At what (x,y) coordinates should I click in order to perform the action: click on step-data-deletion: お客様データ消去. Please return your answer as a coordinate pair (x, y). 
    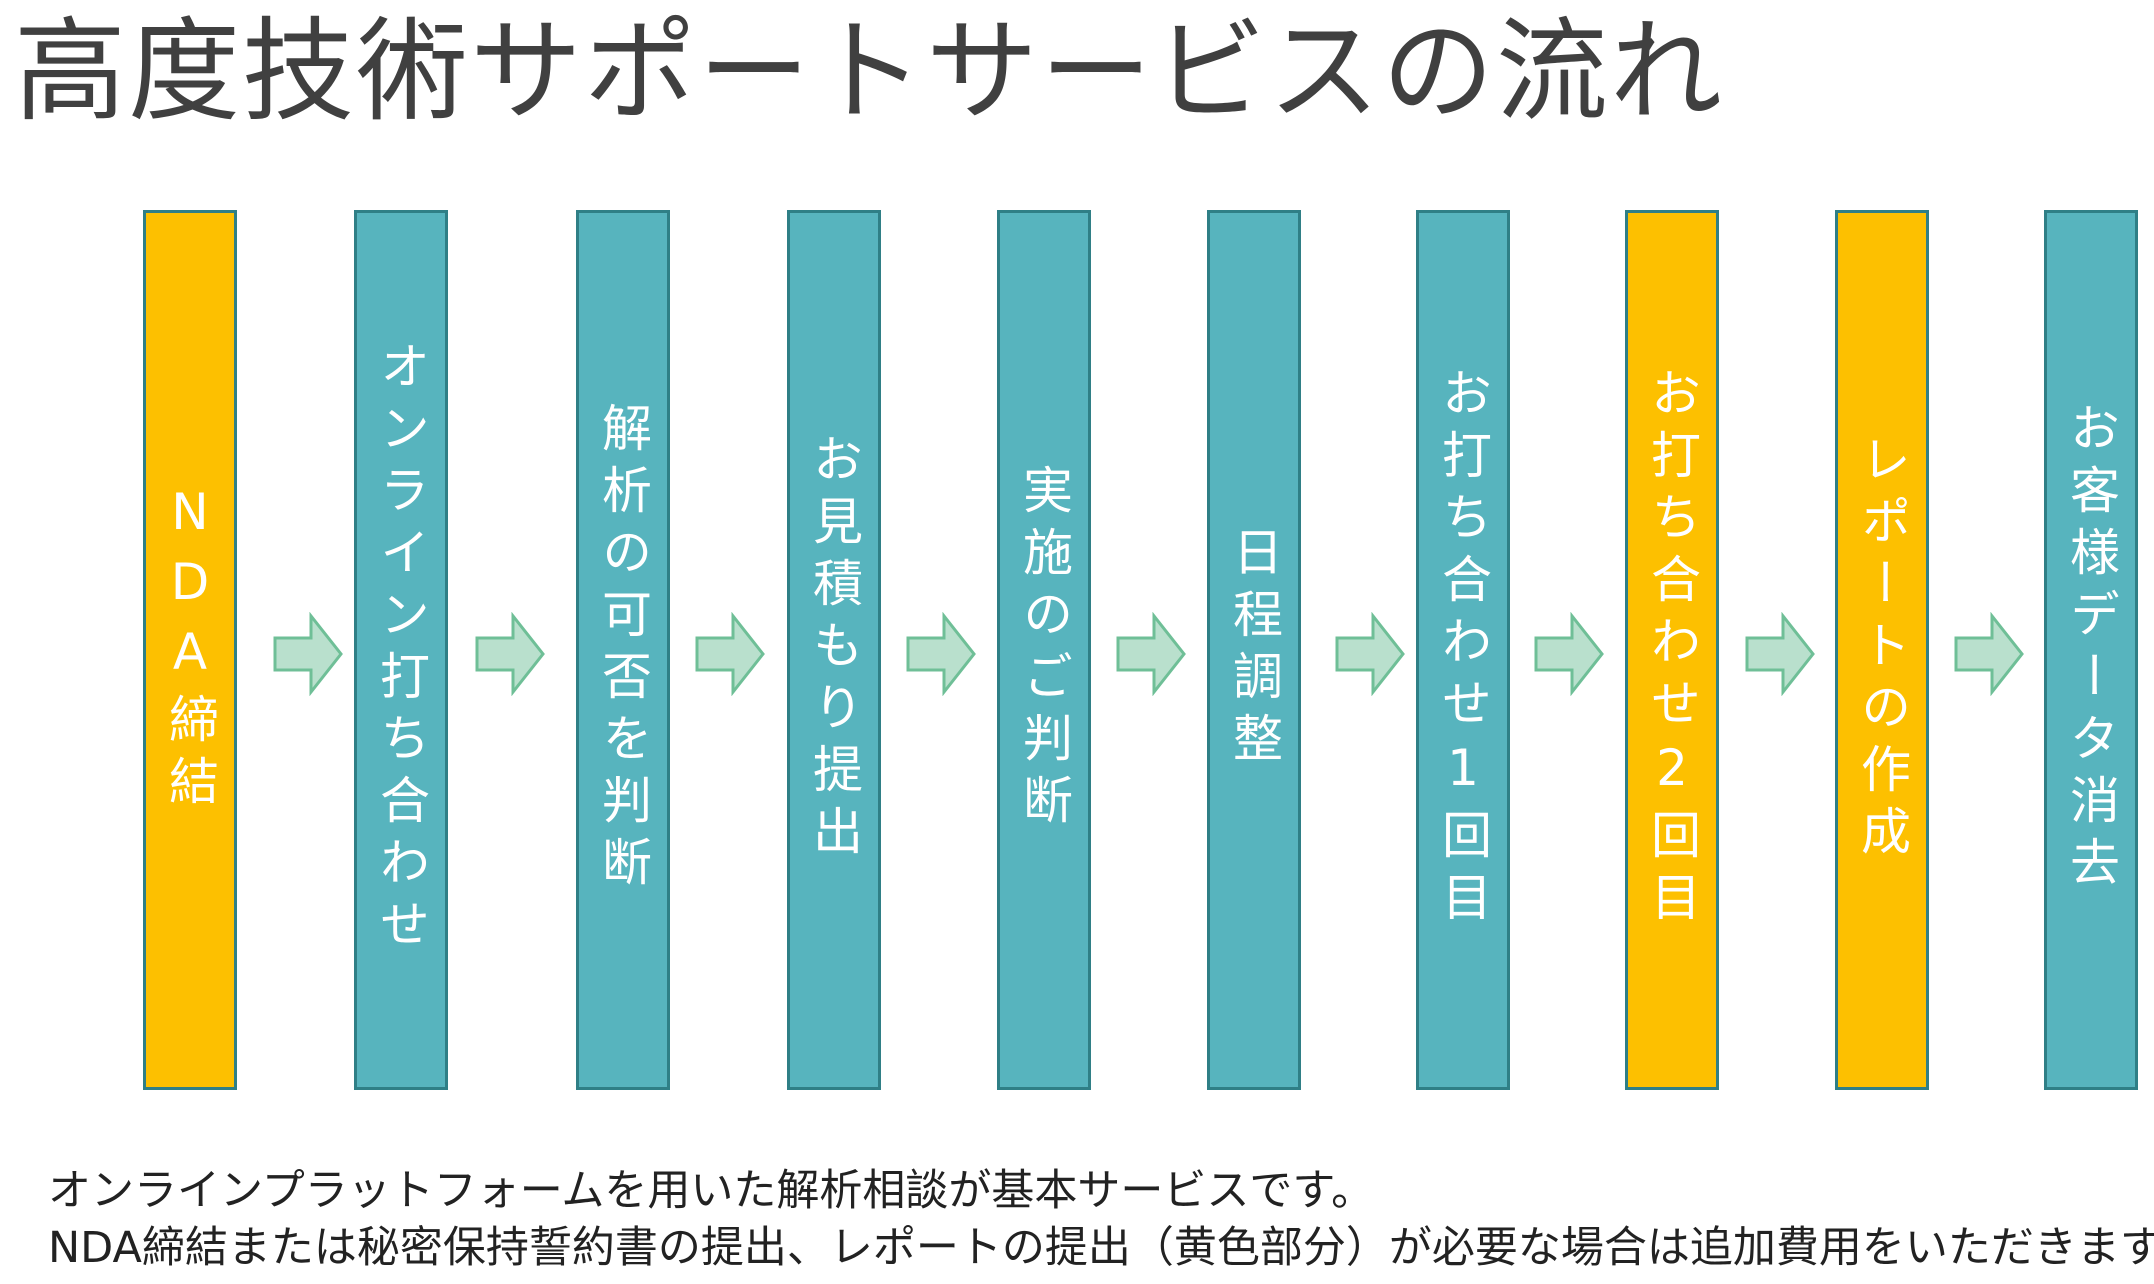
    Looking at the image, I should click on (2091, 650).